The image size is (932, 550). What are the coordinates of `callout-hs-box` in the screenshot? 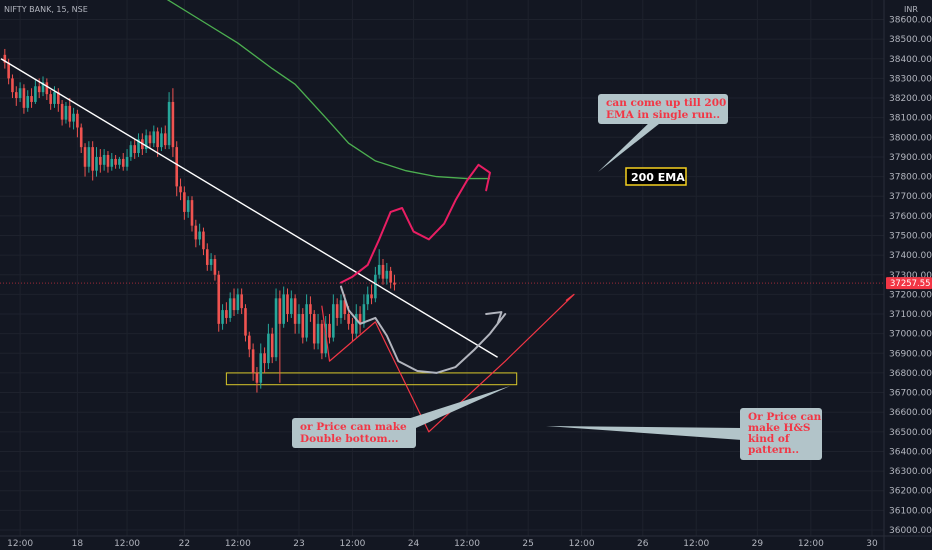 It's located at (781, 434).